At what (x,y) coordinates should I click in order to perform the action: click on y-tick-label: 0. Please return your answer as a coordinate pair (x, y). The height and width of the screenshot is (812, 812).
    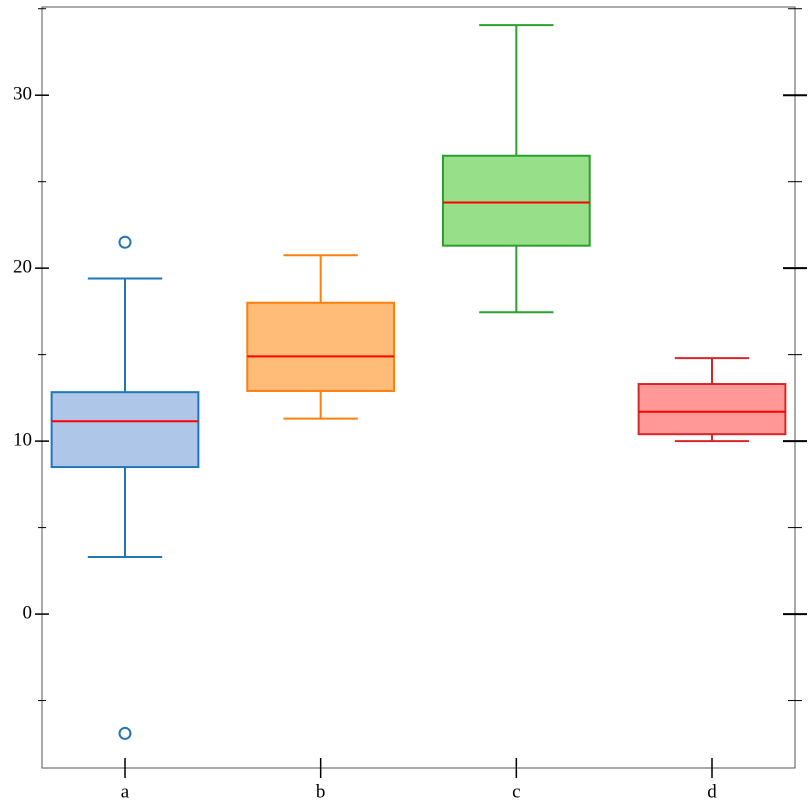
    Looking at the image, I should click on (28, 612).